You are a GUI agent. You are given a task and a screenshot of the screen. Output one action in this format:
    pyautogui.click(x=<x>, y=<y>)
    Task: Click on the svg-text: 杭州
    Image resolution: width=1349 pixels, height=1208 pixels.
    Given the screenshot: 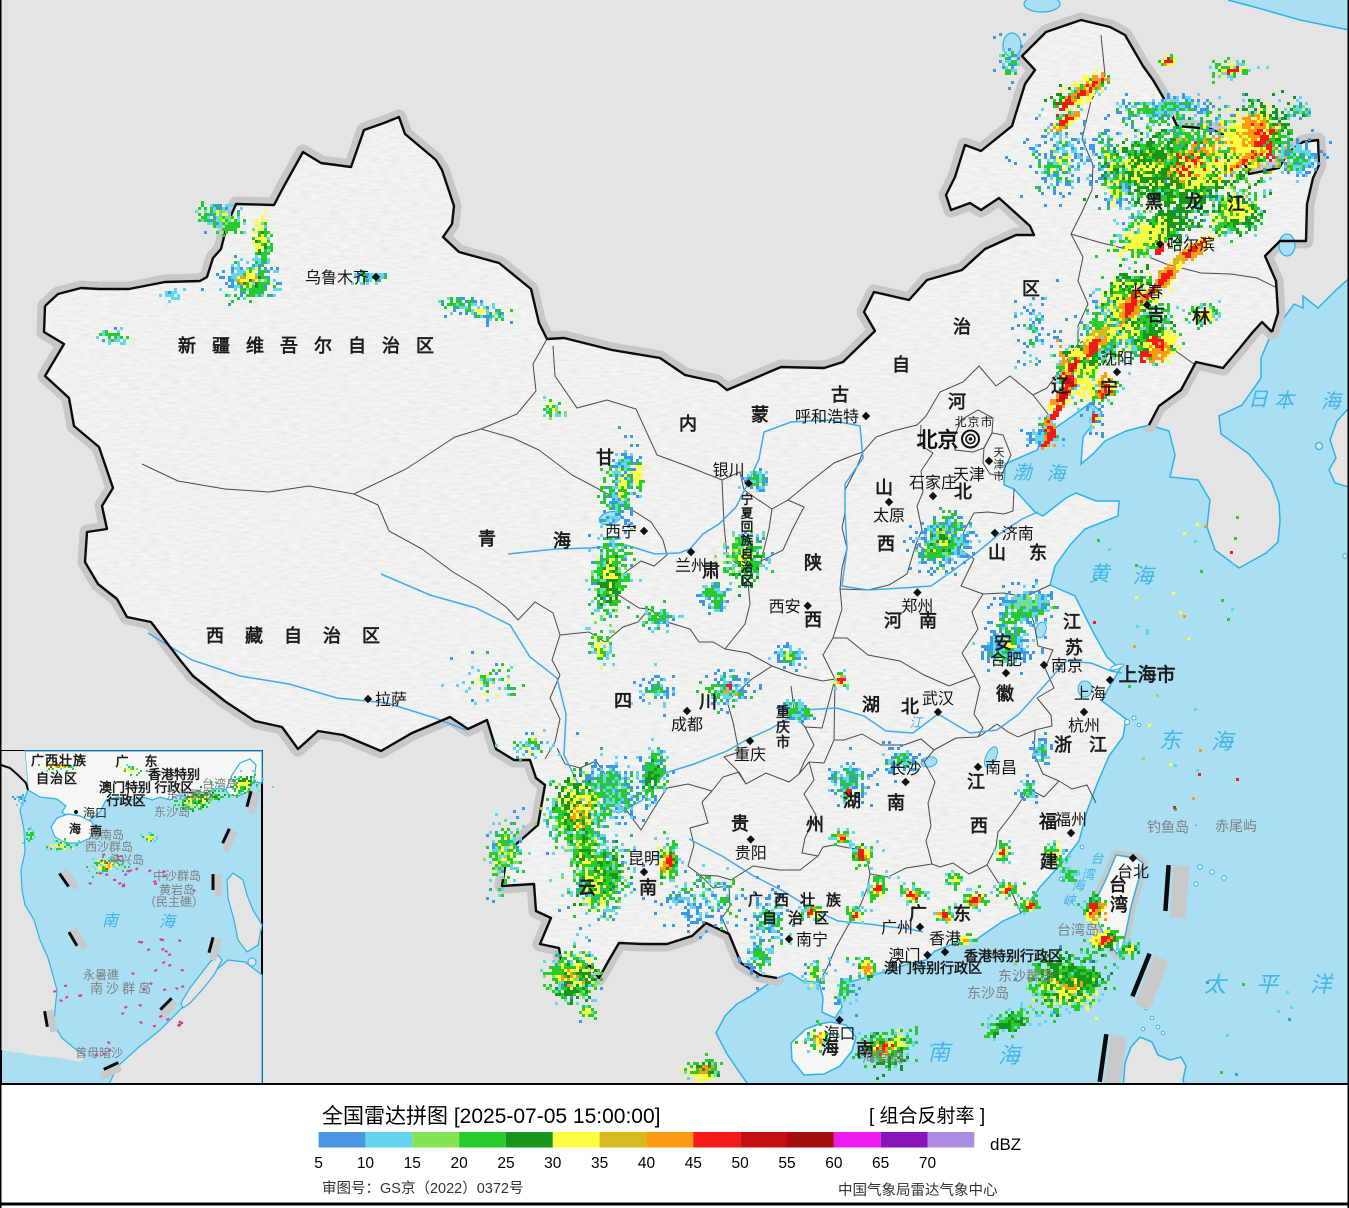 What is the action you would take?
    pyautogui.click(x=1084, y=726)
    